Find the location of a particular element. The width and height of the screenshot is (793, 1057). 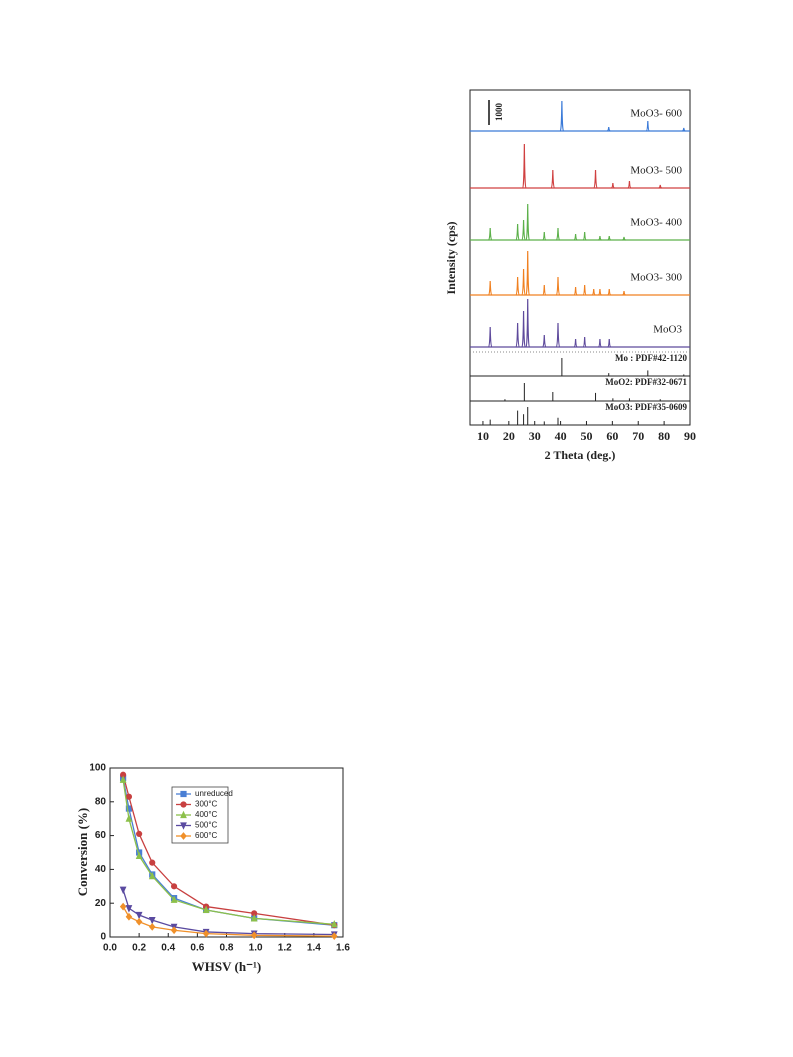

y-tick-label: 60 is located at coordinates (101, 835).